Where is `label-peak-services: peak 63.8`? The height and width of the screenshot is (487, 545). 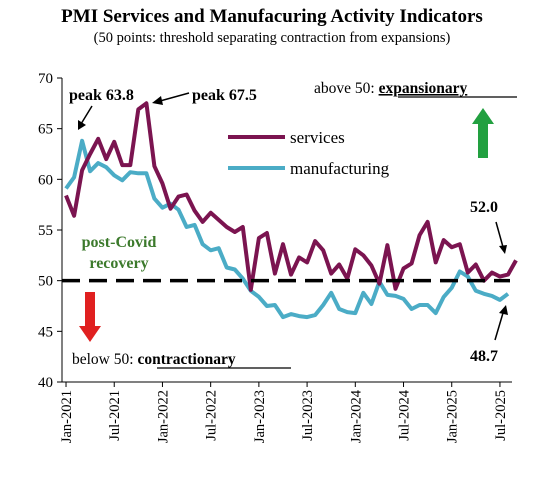
label-peak-services: peak 63.8 is located at coordinates (101, 95).